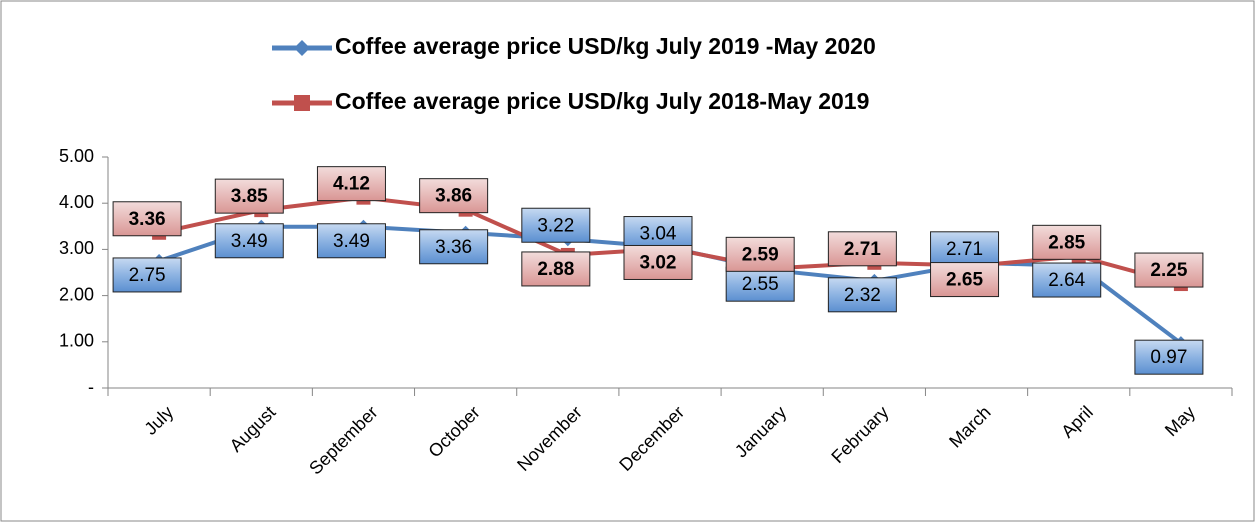 This screenshot has height=523, width=1256. I want to click on data-label: 2.25, so click(1168, 270).